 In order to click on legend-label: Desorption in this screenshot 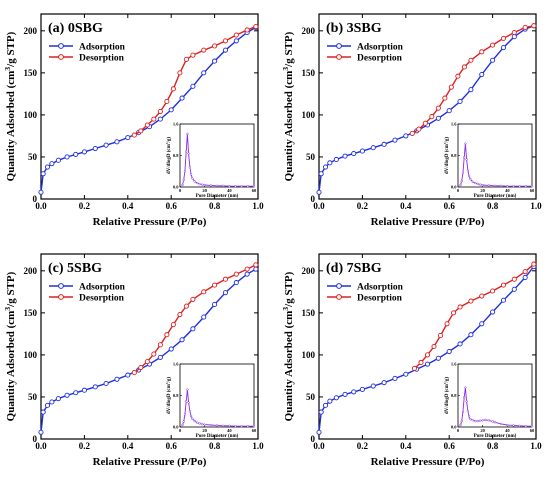, I will do `click(380, 59)`.